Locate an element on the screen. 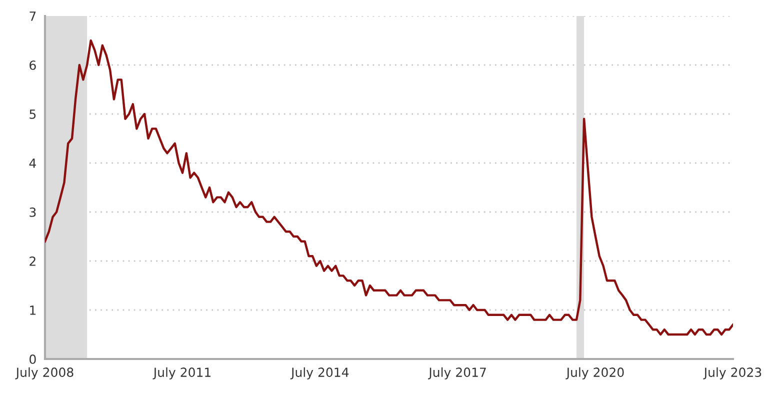 Image resolution: width=768 pixels, height=397 pixels. y-tick-label: 4 is located at coordinates (32, 163).